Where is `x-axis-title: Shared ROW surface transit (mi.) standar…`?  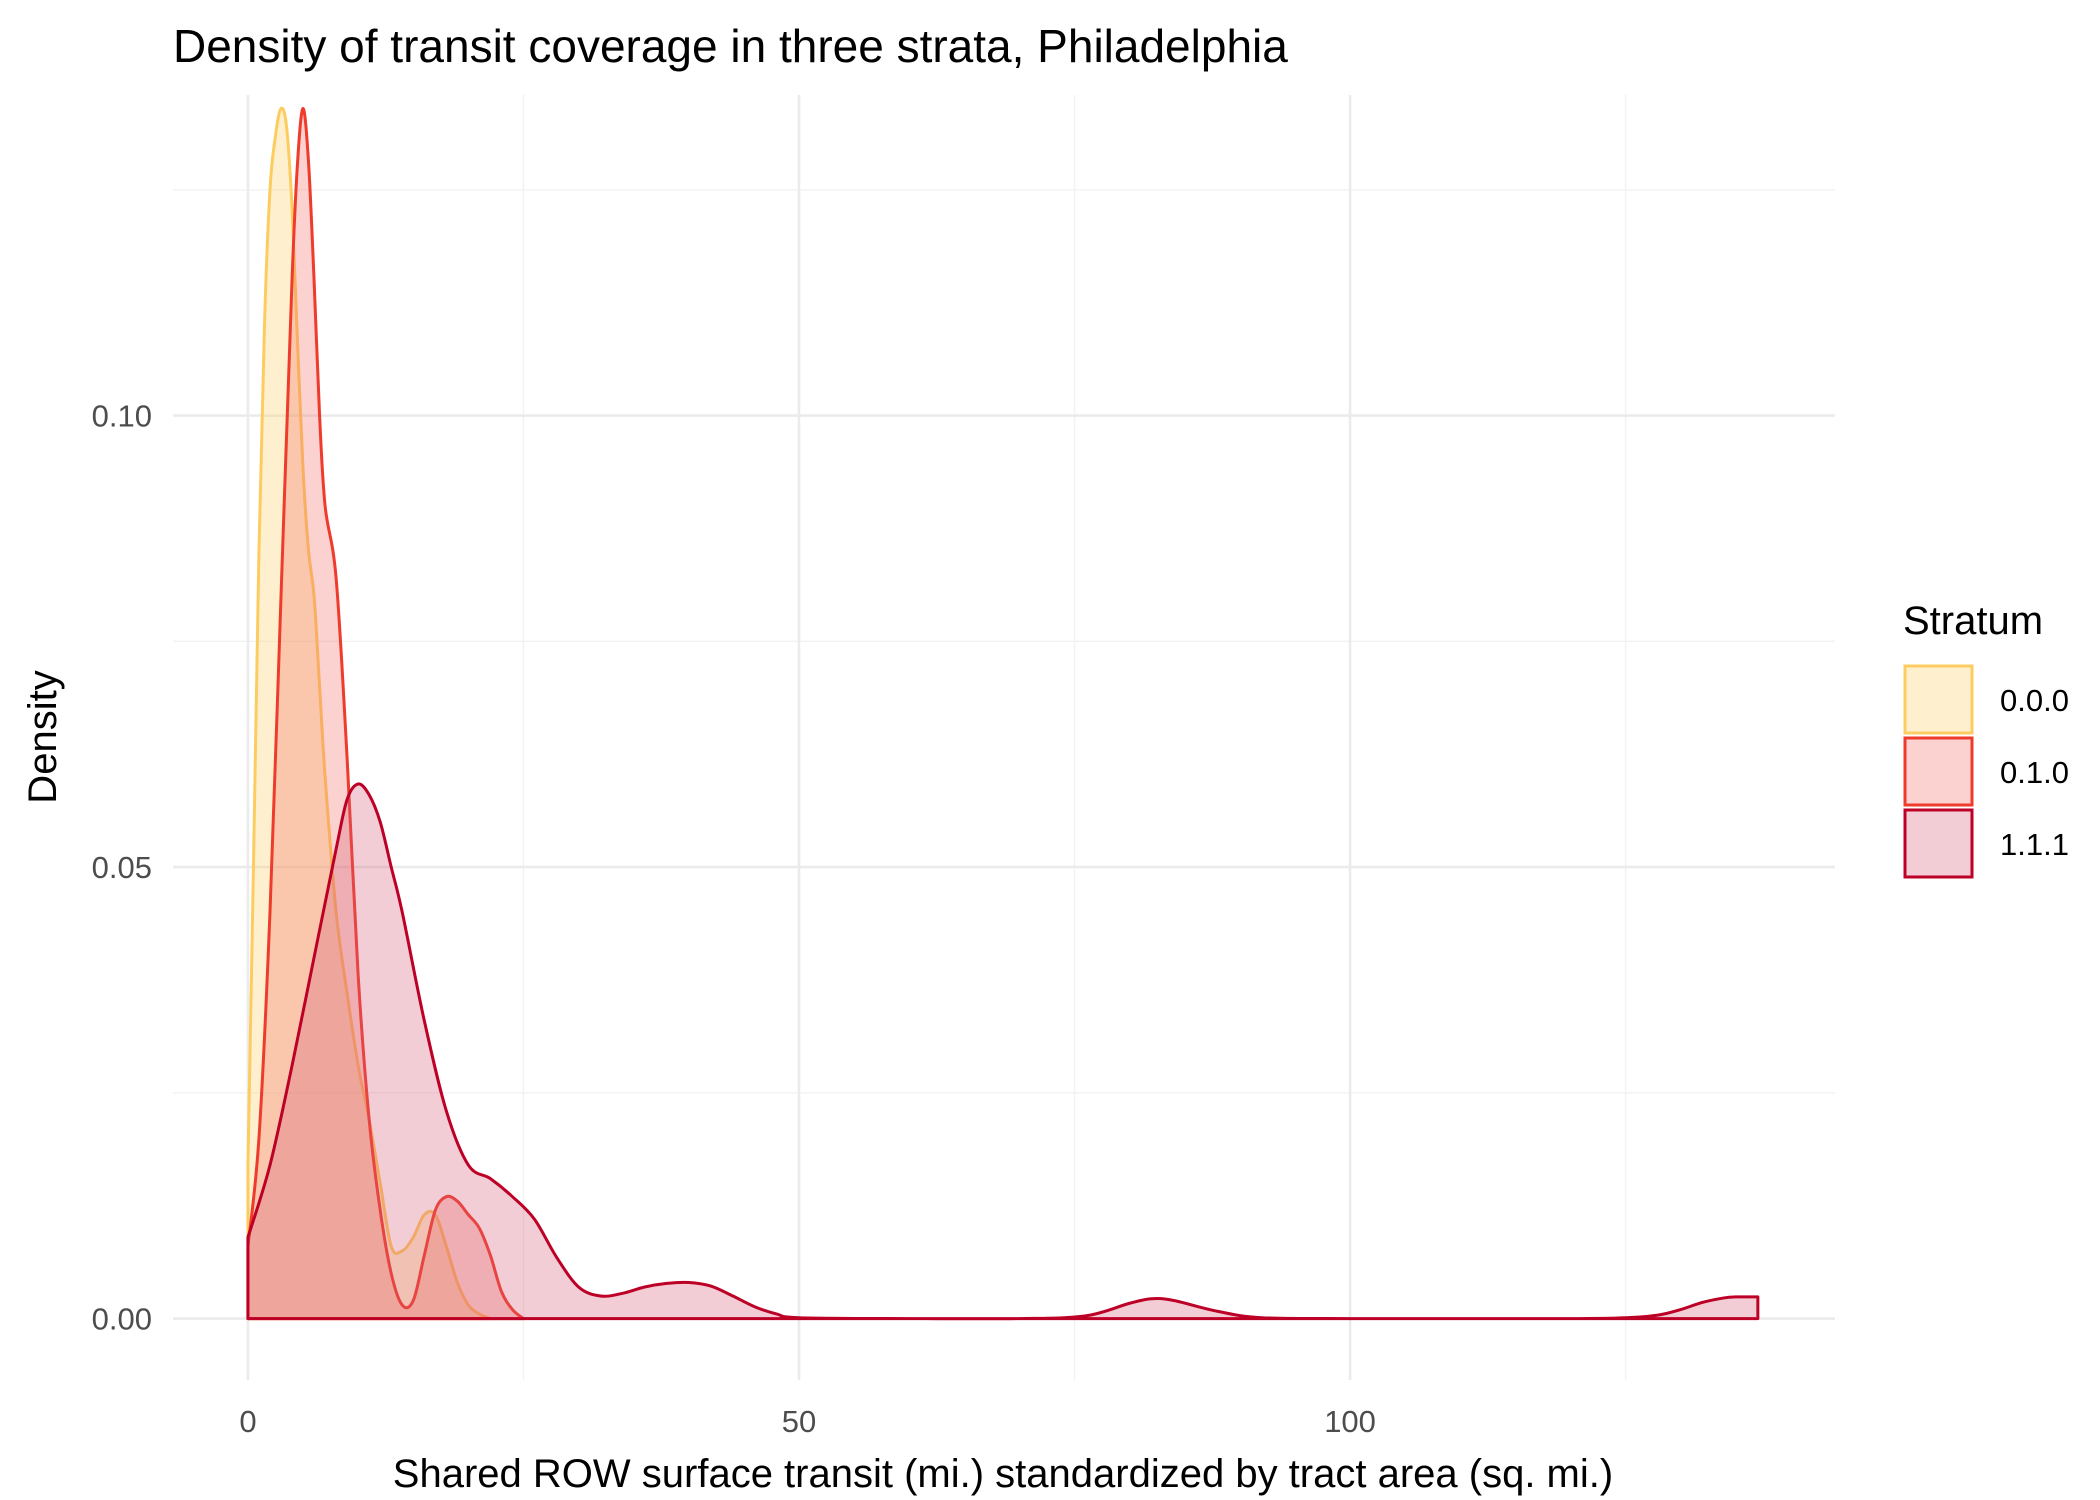
x-axis-title: Shared ROW surface transit (mi.) standar… is located at coordinates (1003, 1474).